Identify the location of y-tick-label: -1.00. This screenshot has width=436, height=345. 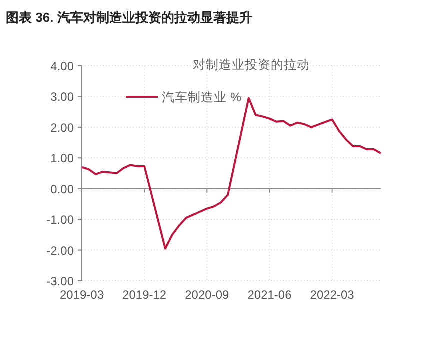
(60, 220).